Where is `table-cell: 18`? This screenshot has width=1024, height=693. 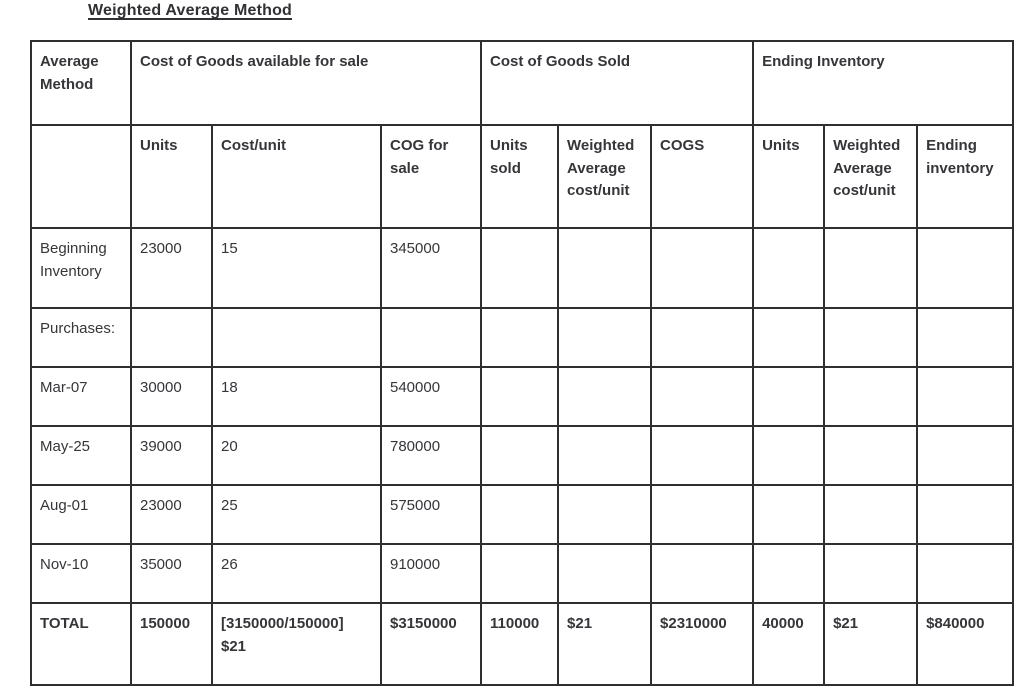 table-cell: 18 is located at coordinates (296, 396).